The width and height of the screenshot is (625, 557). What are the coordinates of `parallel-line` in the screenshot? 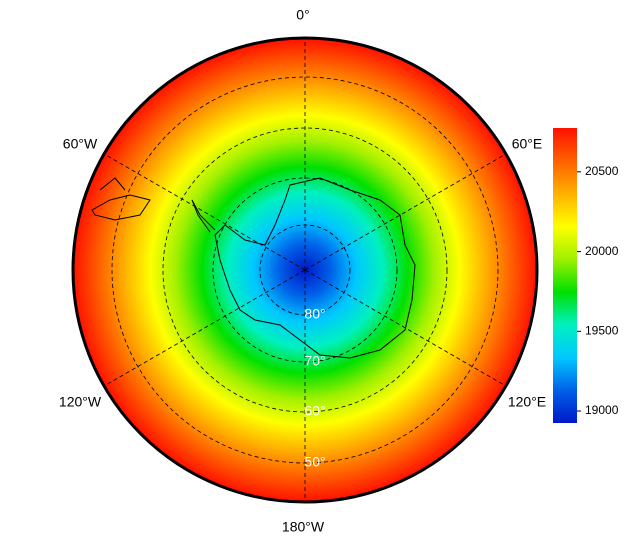 It's located at (305, 270).